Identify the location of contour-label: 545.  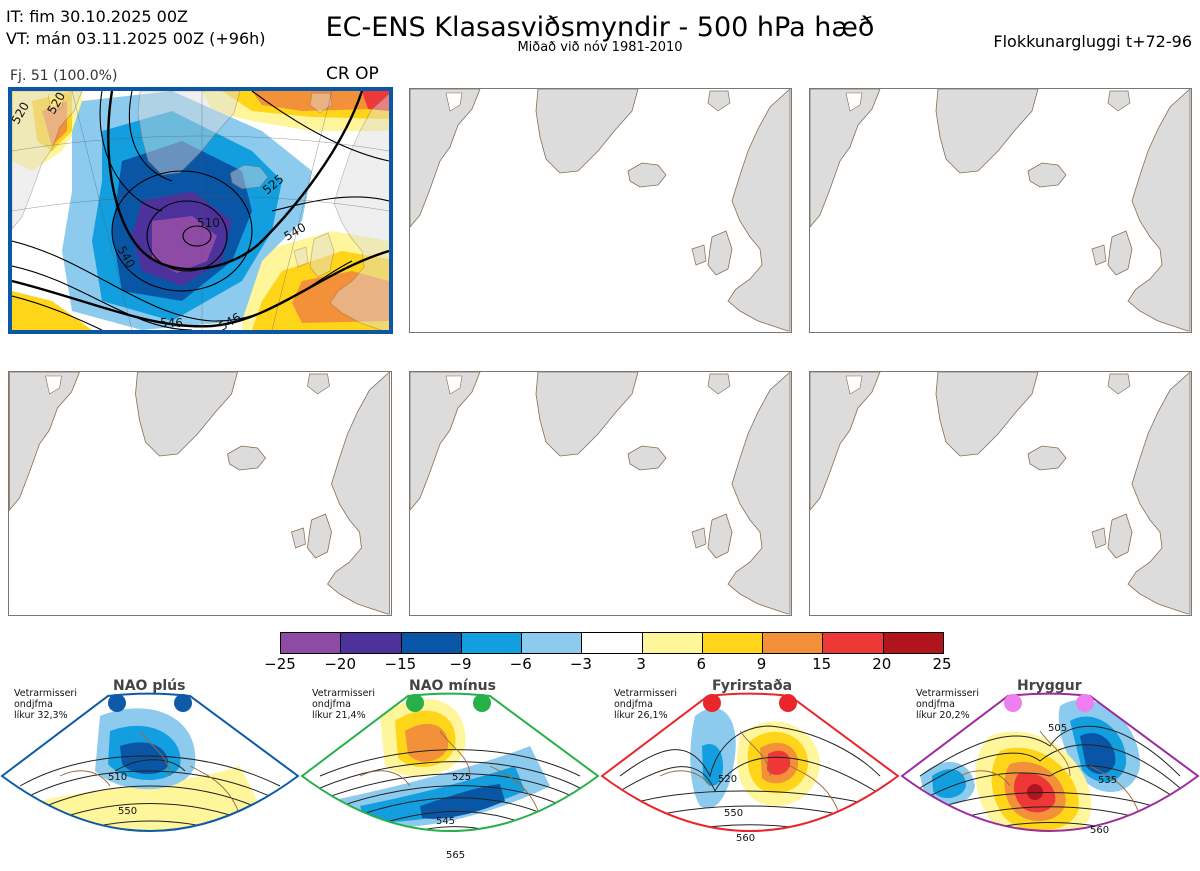
(445, 821).